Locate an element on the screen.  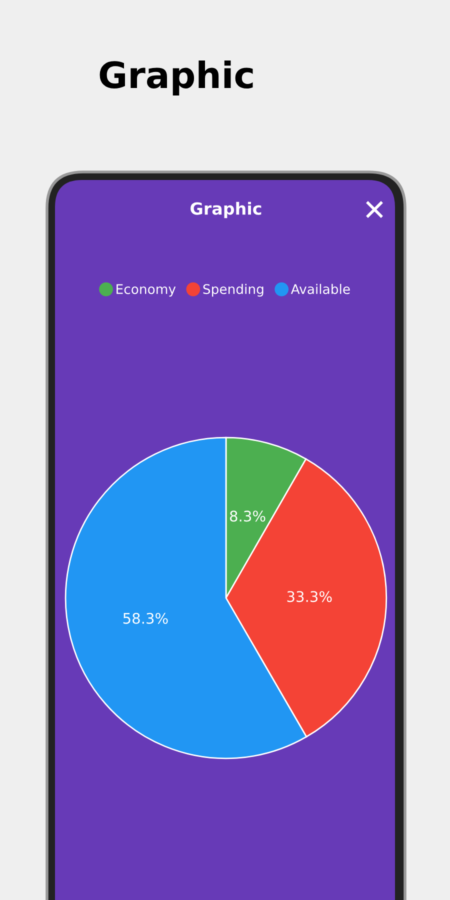
legend-label: Spending is located at coordinates (233, 290).